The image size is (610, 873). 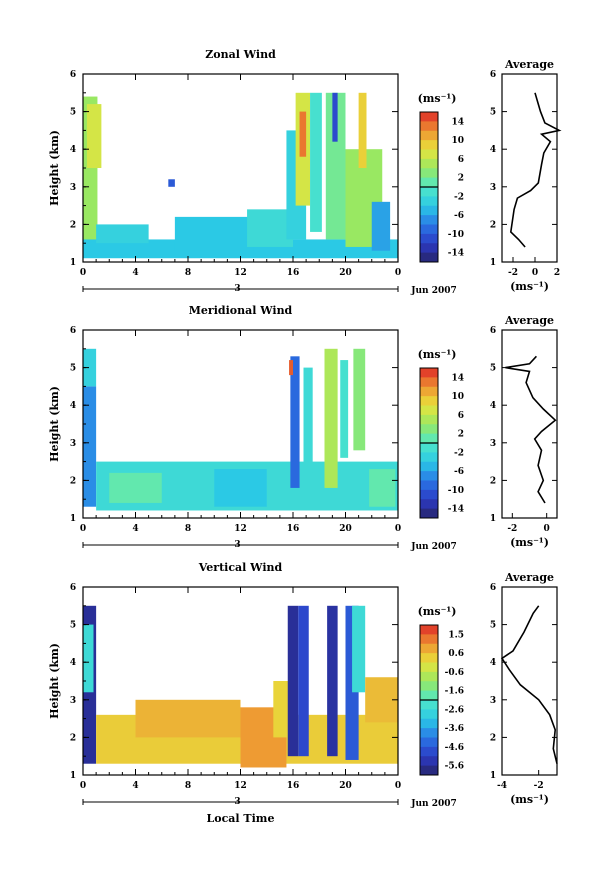 What do you see at coordinates (502, 786) in the screenshot?
I see `average-x-tick-label: -4` at bounding box center [502, 786].